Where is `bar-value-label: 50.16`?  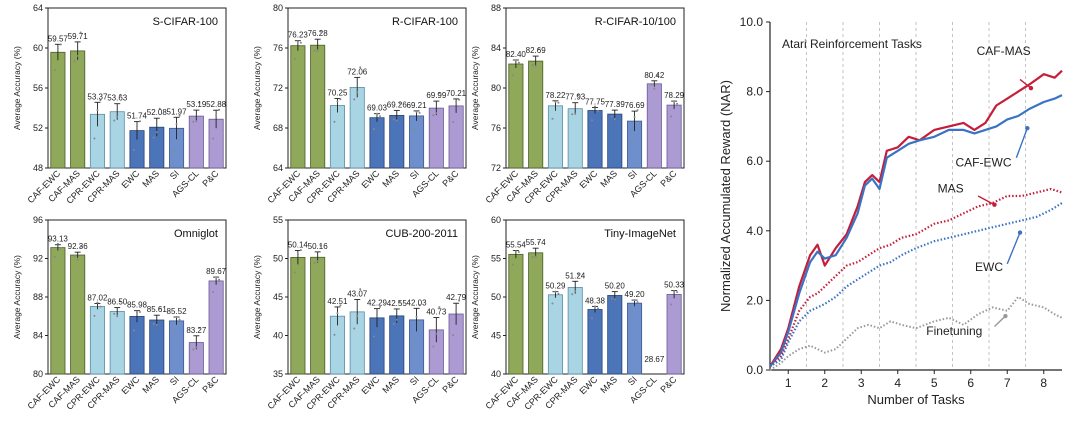 bar-value-label: 50.16 is located at coordinates (318, 246).